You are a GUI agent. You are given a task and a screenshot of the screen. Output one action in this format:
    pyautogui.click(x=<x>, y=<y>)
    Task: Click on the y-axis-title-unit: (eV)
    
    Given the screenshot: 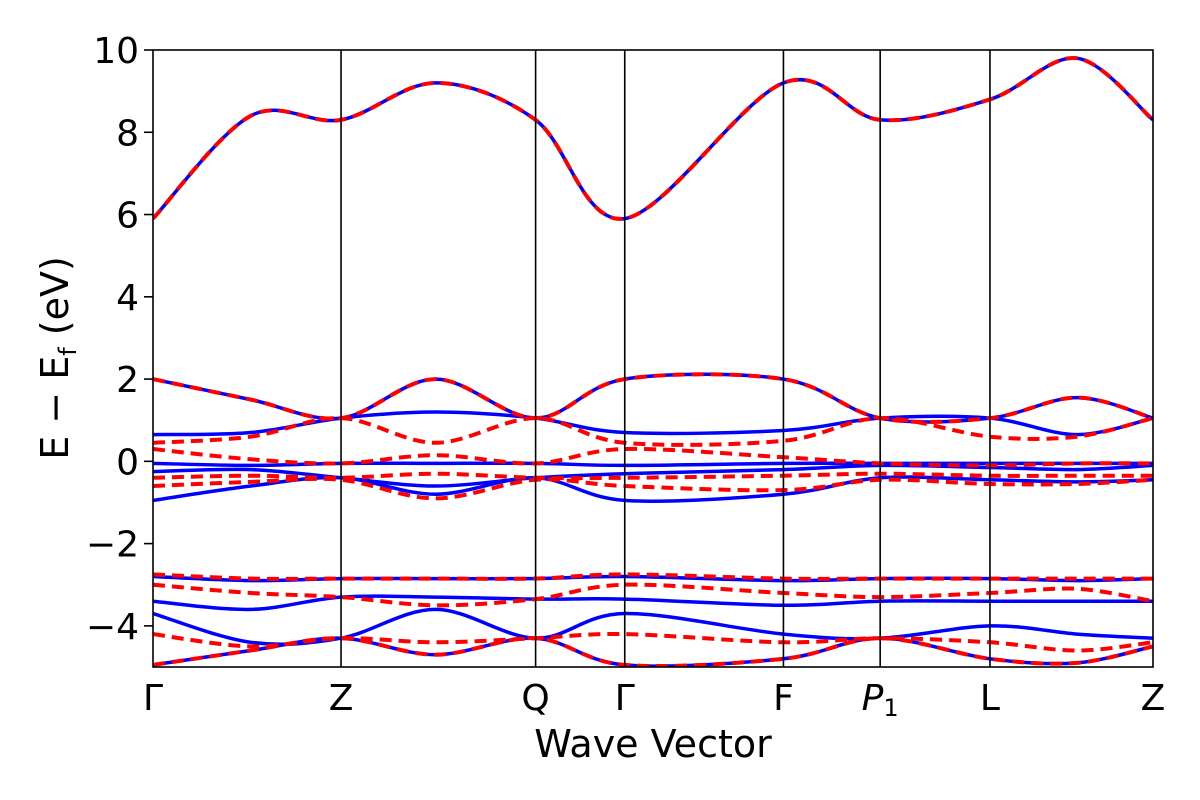 What is the action you would take?
    pyautogui.click(x=55, y=301)
    